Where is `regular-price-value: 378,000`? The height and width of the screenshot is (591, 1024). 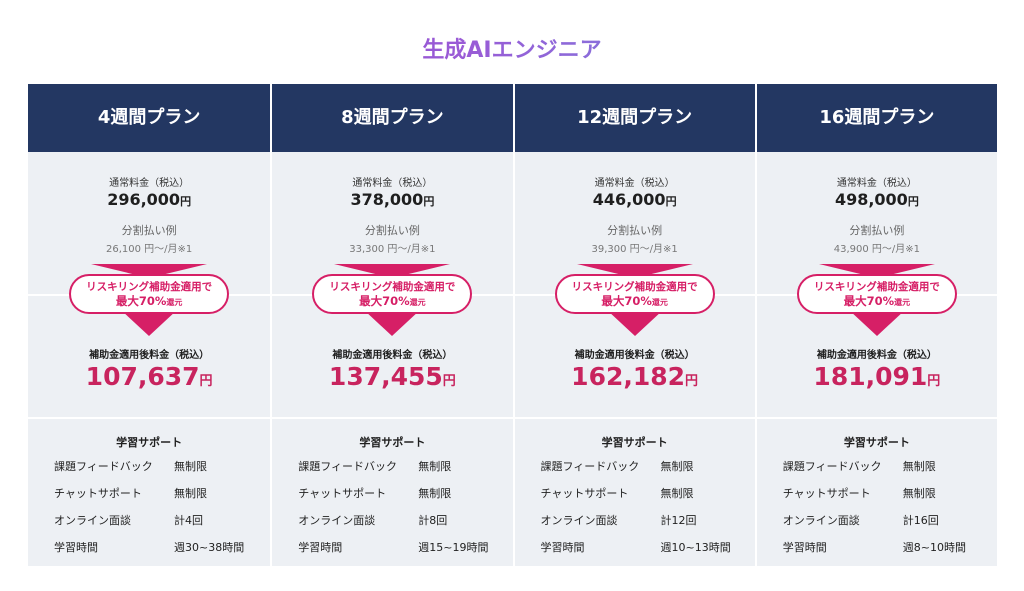 regular-price-value: 378,000 is located at coordinates (387, 199).